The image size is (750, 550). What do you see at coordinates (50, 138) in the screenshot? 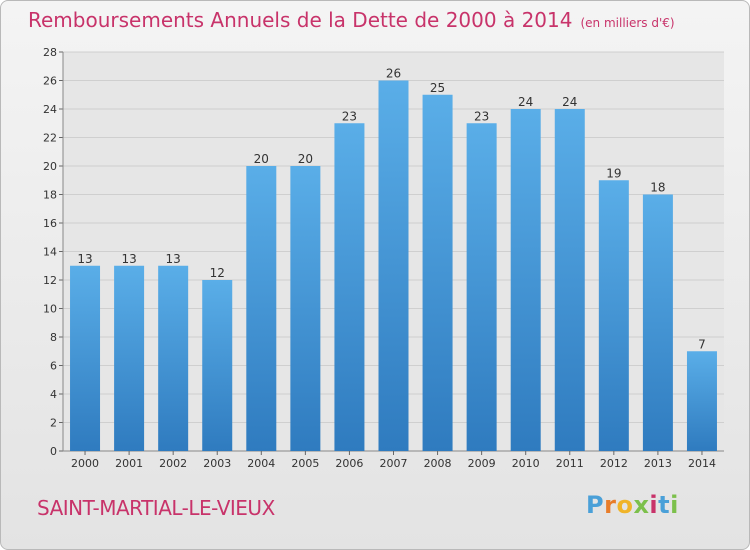
I see `y-tick-label: 22` at bounding box center [50, 138].